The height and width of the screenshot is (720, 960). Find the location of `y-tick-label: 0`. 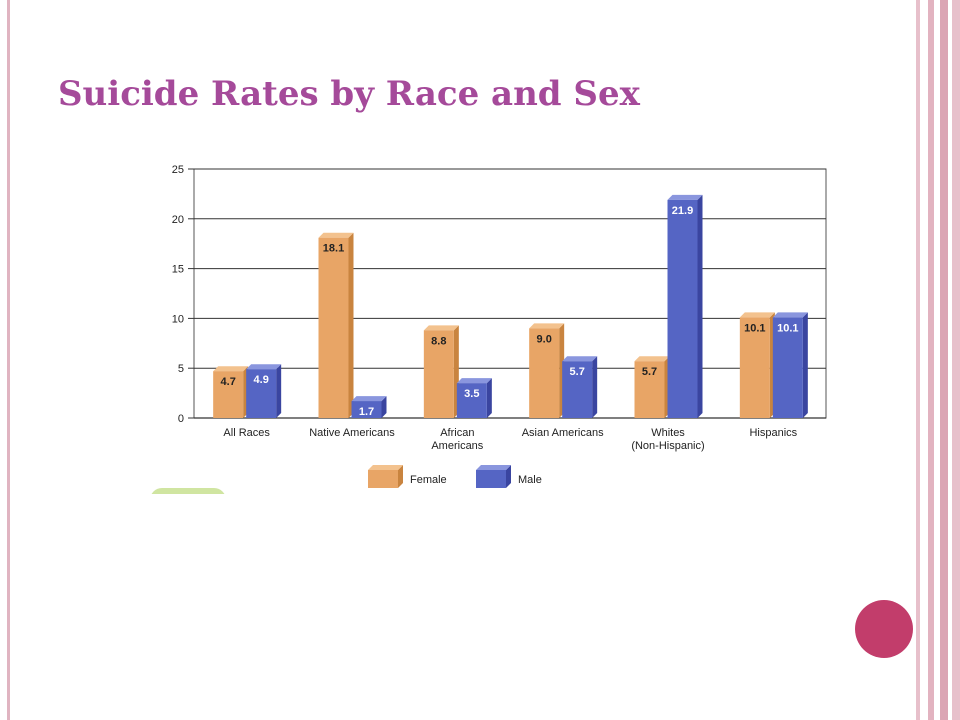

y-tick-label: 0 is located at coordinates (181, 419).